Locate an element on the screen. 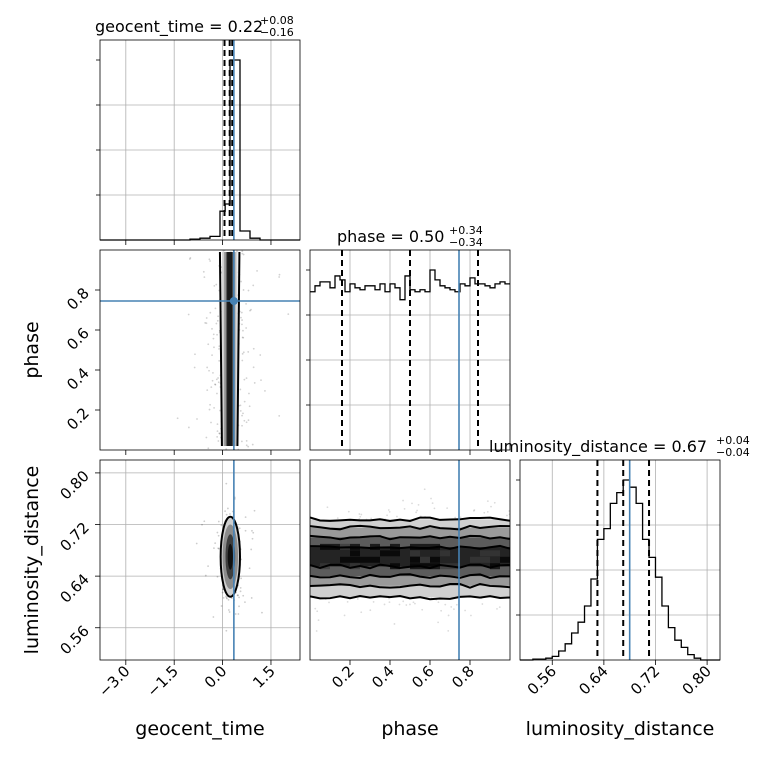 The image size is (760, 760). title-luminosity-distance-minus: −0.04 is located at coordinates (733, 452).